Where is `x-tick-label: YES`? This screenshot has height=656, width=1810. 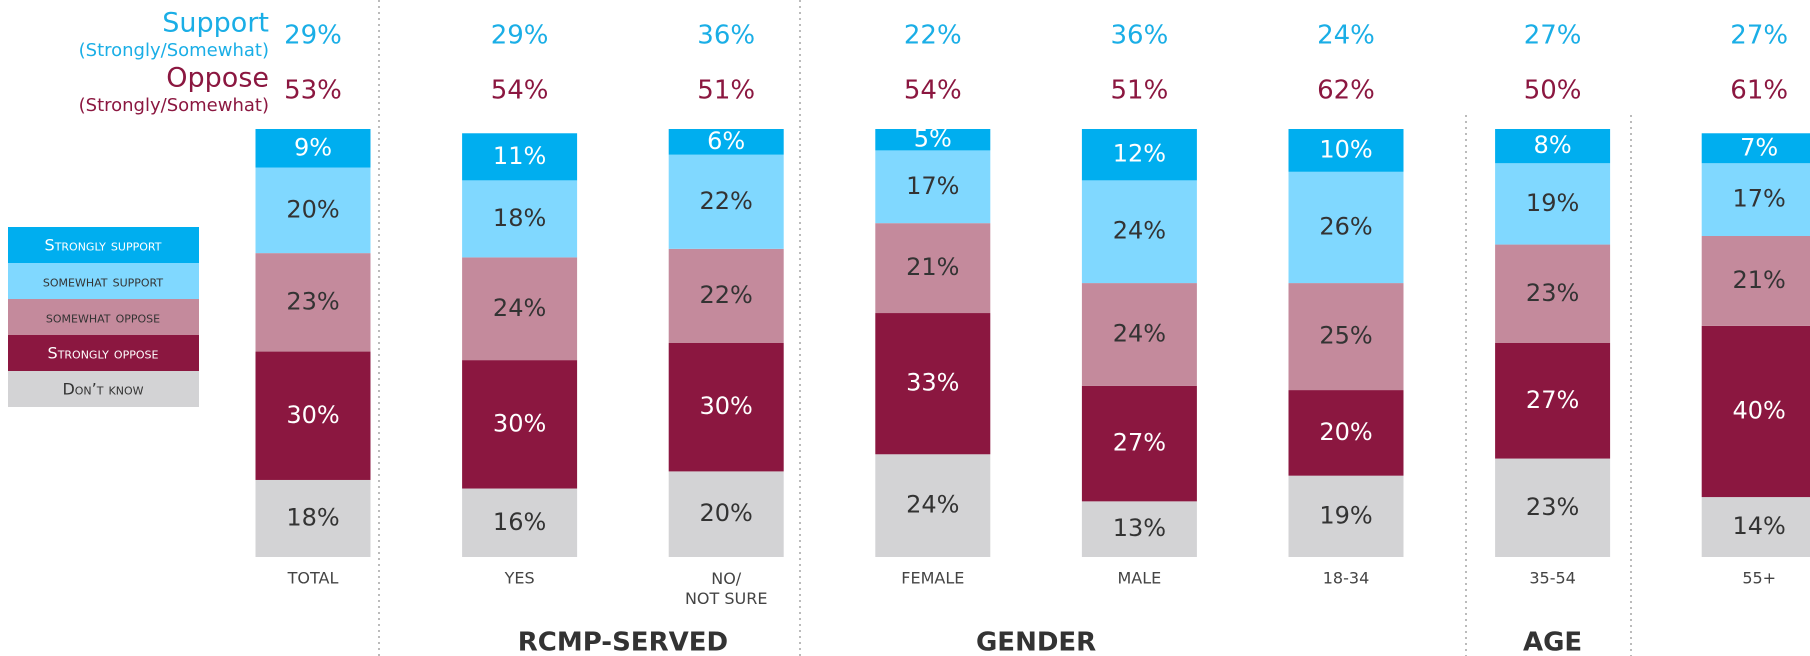 x-tick-label: YES is located at coordinates (519, 578).